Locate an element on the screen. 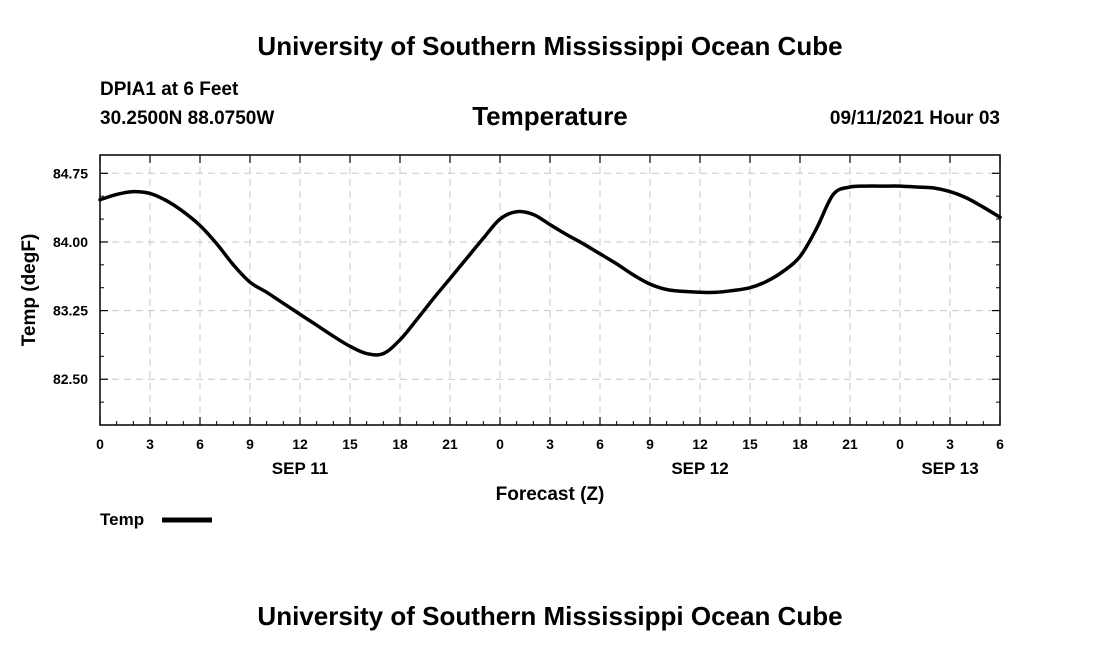 This screenshot has width=1100, height=650. y-axis-label: Temp (degF) is located at coordinates (29, 290).